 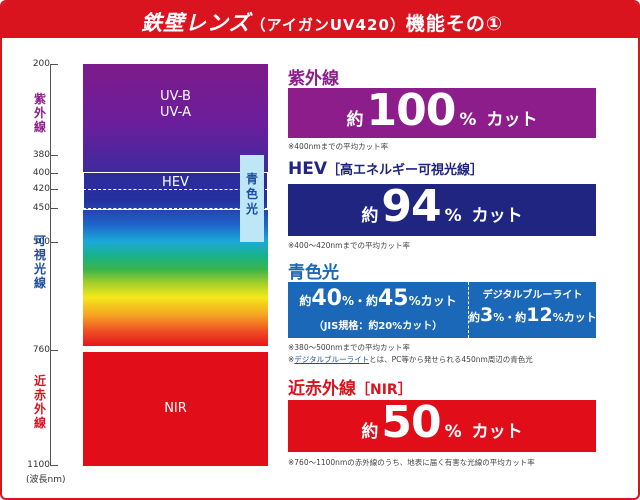 I want to click on uv-cut-value: 100, so click(x=411, y=111).